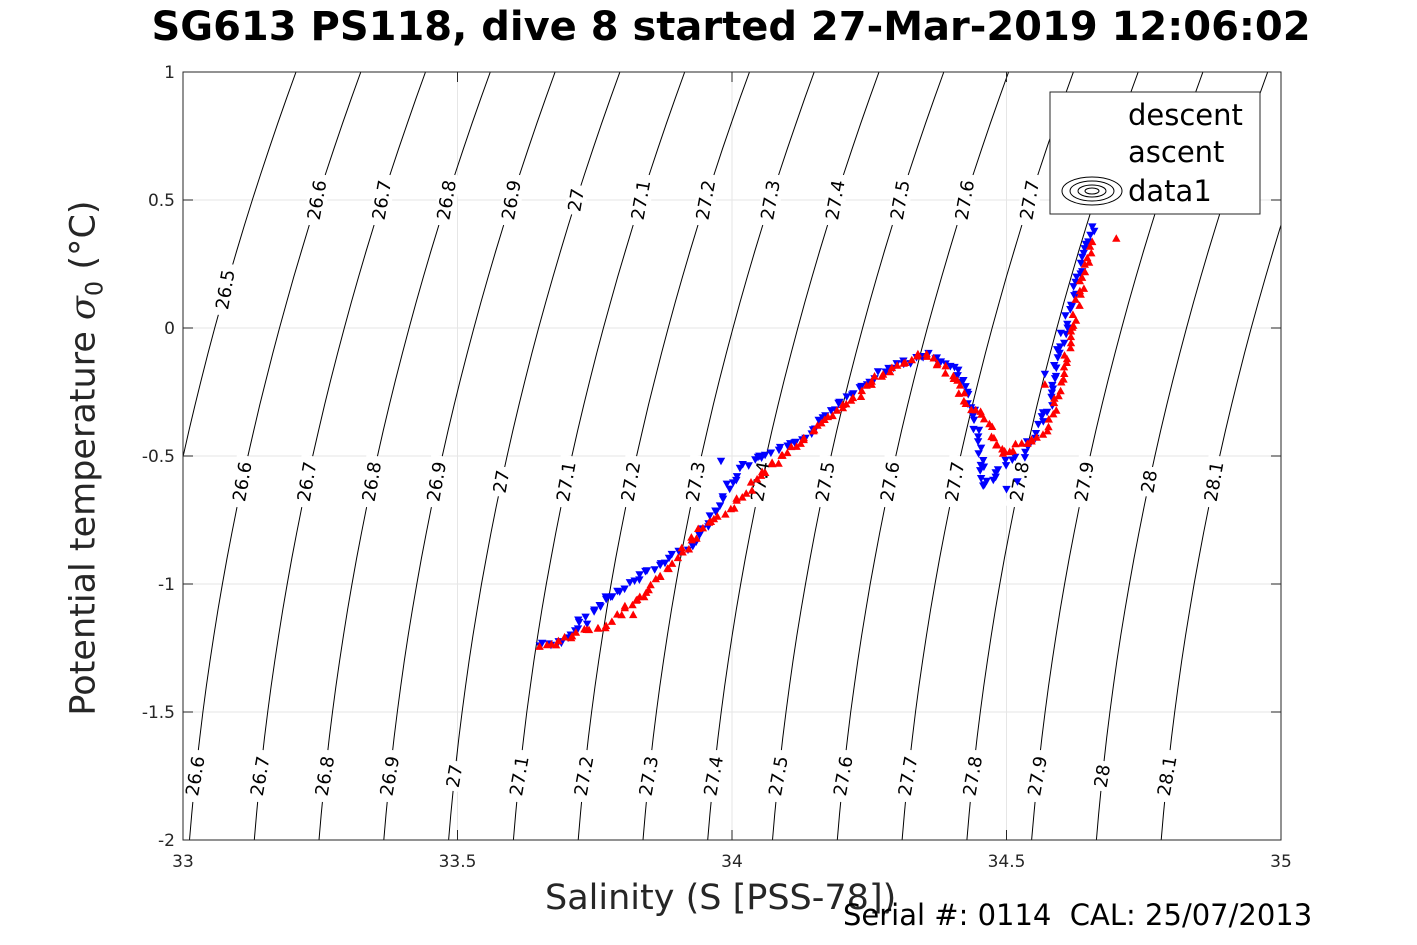 This screenshot has height=945, width=1417. I want to click on contour-label: 27.8, so click(1020, 481).